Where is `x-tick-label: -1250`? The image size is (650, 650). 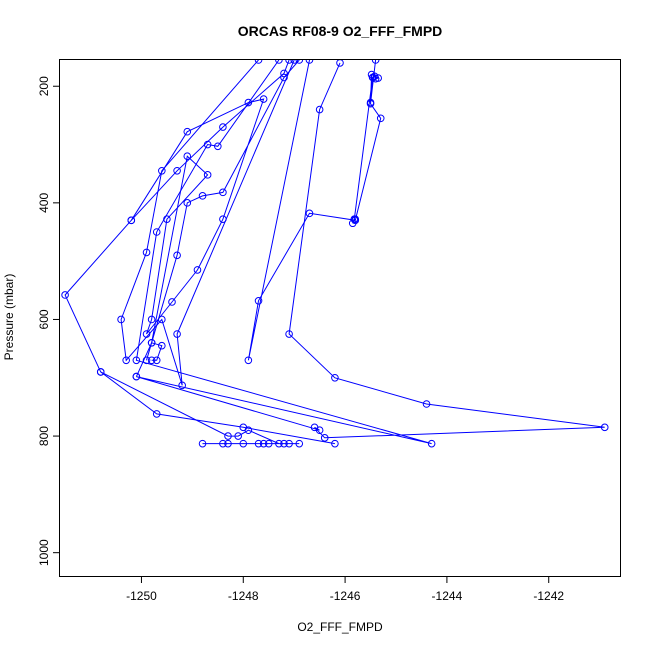
x-tick-label: -1250 is located at coordinates (141, 596).